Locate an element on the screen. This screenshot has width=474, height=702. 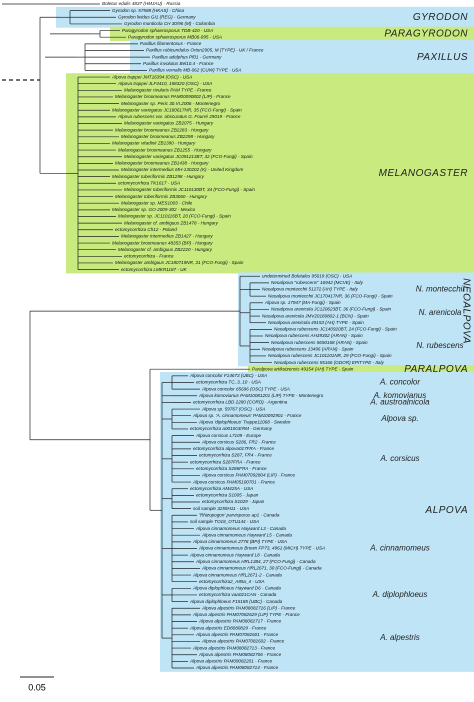
leaf-label: ectomycorrhiza S1029 - Japan is located at coordinates (233, 501).